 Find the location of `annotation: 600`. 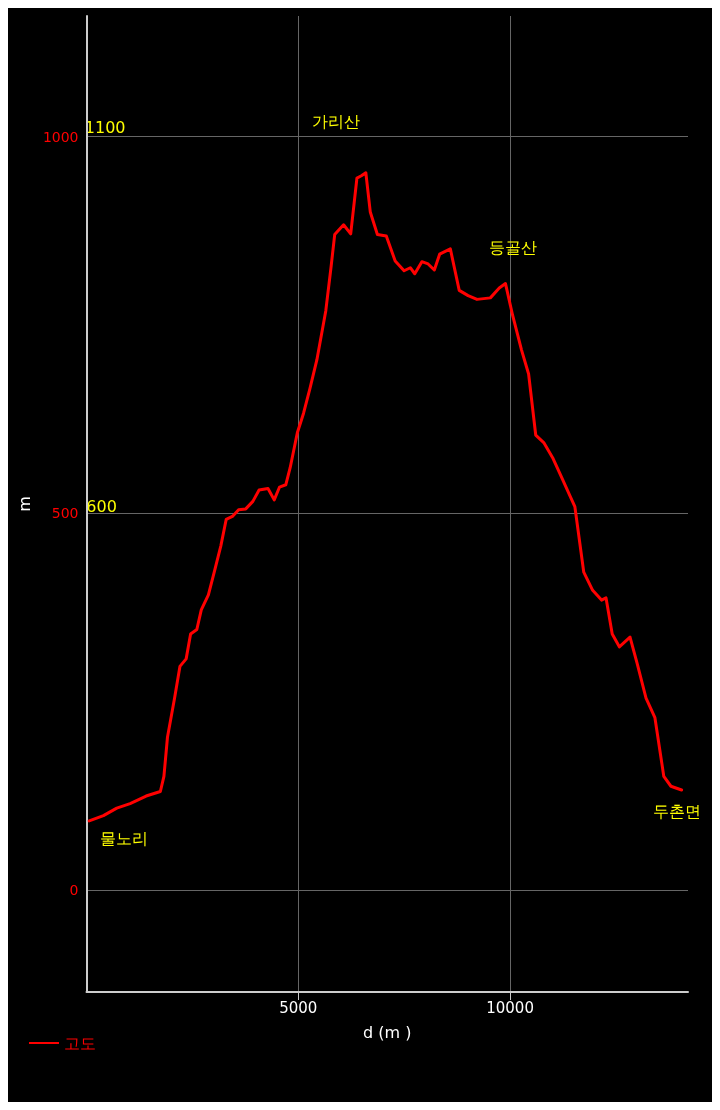

annotation: 600 is located at coordinates (101, 507).